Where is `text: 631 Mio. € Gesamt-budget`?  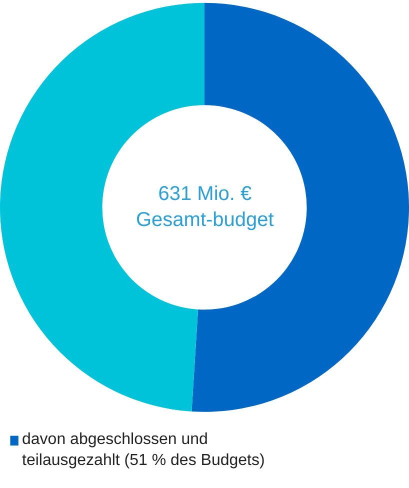 text: 631 Mio. € Gesamt-budget is located at coordinates (205, 207).